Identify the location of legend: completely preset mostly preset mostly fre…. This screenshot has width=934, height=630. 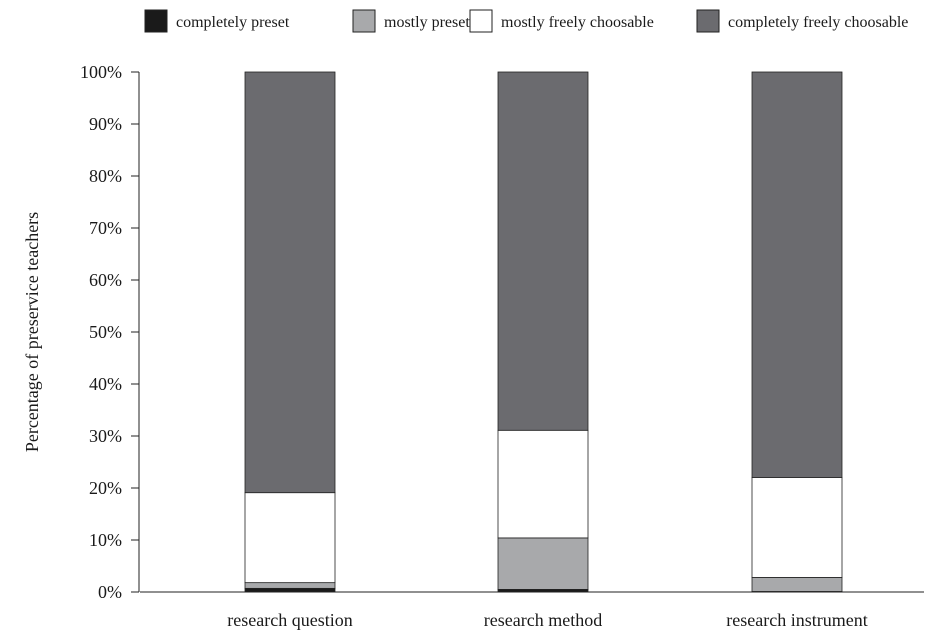
(526, 21).